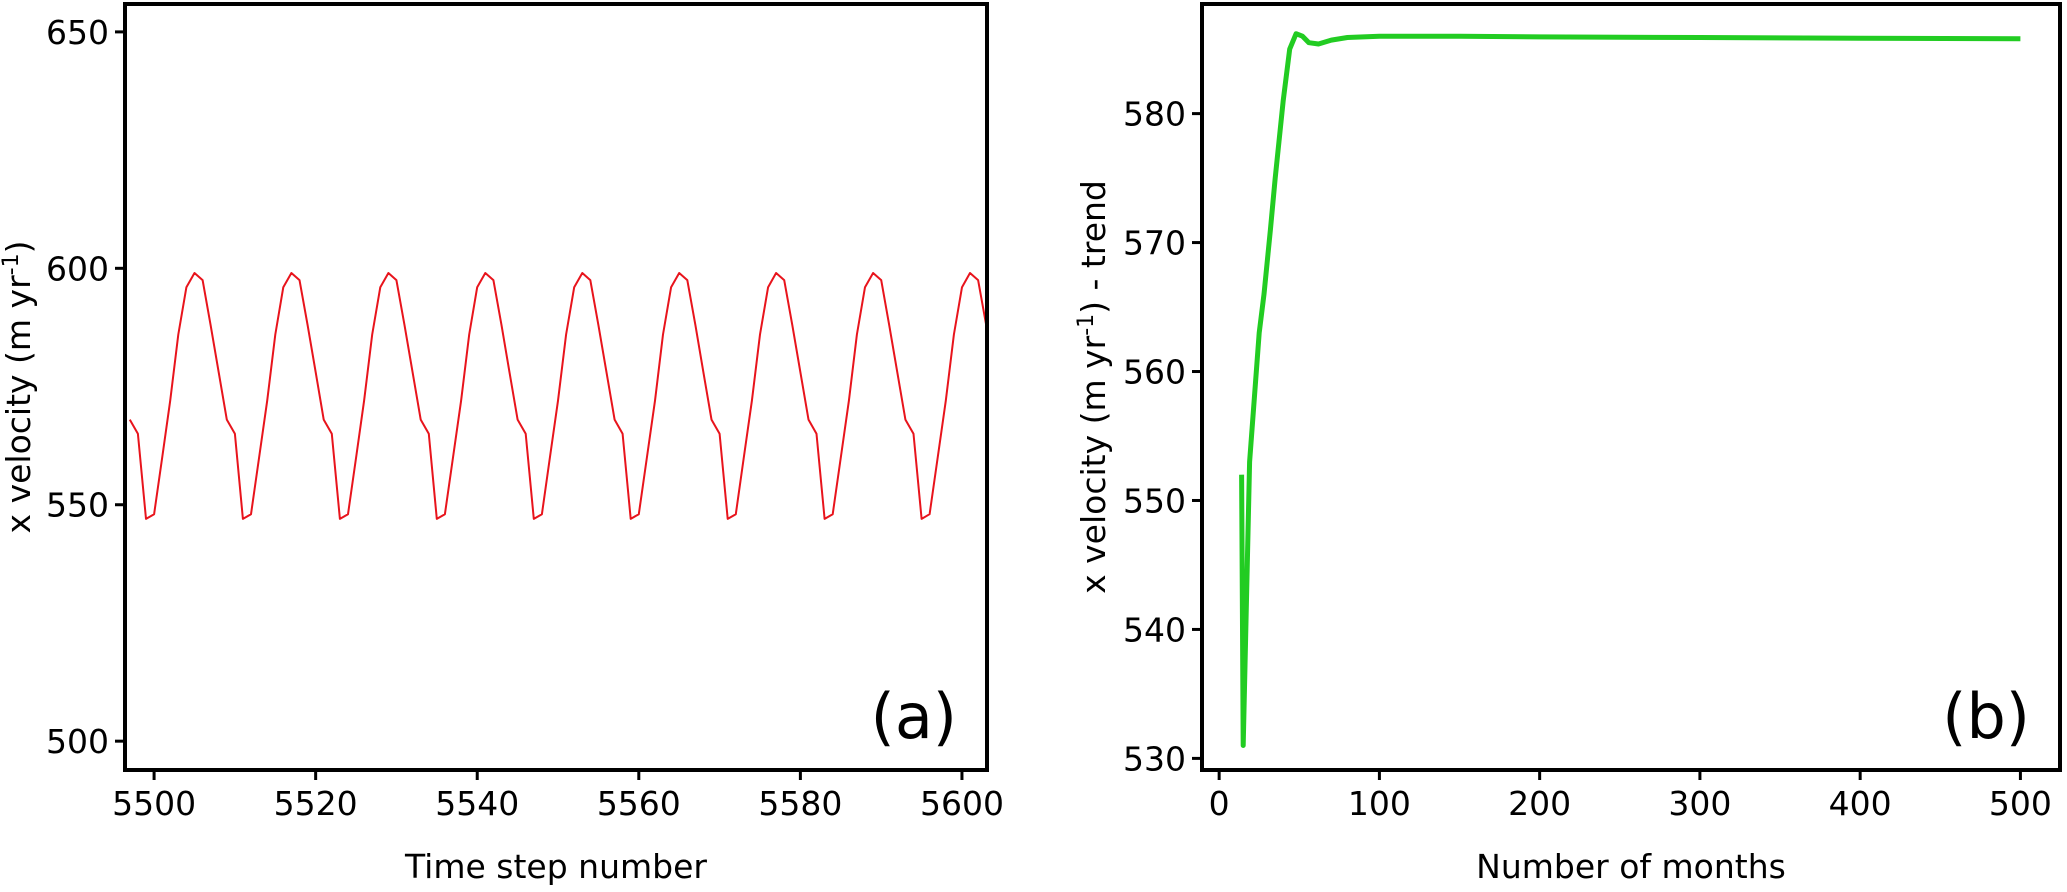  What do you see at coordinates (557, 396) in the screenshot?
I see `data-line` at bounding box center [557, 396].